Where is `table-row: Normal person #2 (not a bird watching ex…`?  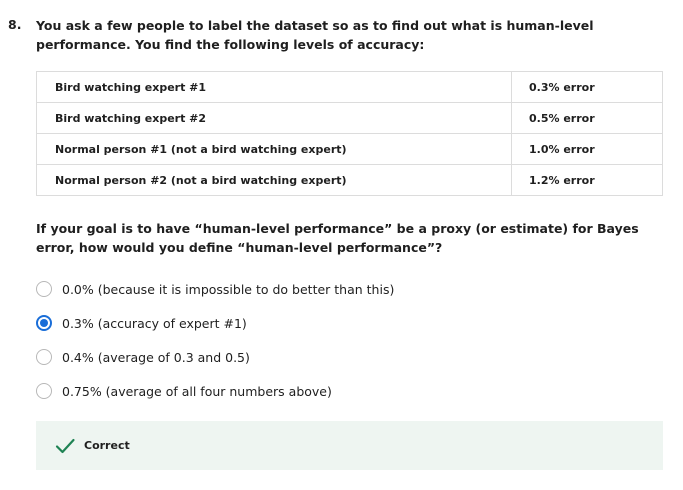
table-row: Normal person #2 (not a bird watching ex… is located at coordinates (349, 180).